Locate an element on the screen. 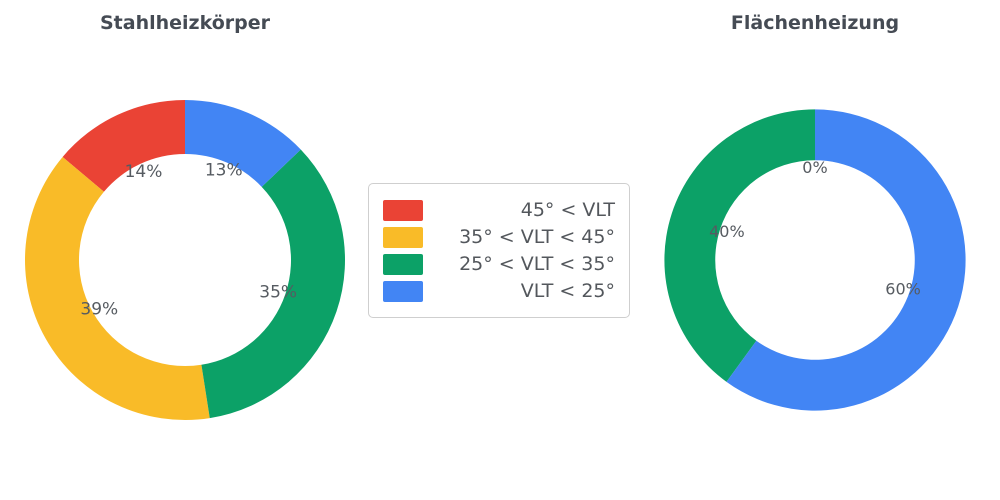 The height and width of the screenshot is (500, 1000). legend-item: 45° < VLT is located at coordinates (499, 210).